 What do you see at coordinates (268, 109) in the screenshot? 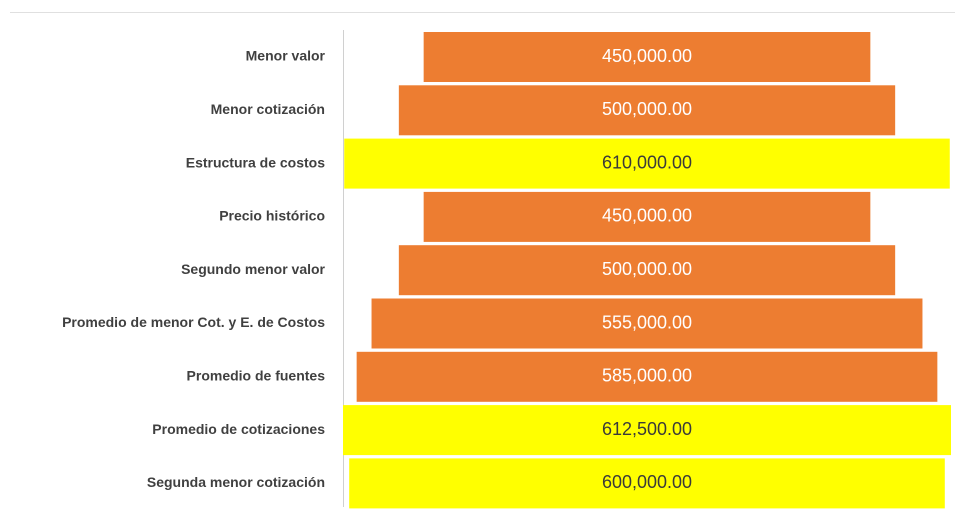
I see `category-label: Menor cotización` at bounding box center [268, 109].